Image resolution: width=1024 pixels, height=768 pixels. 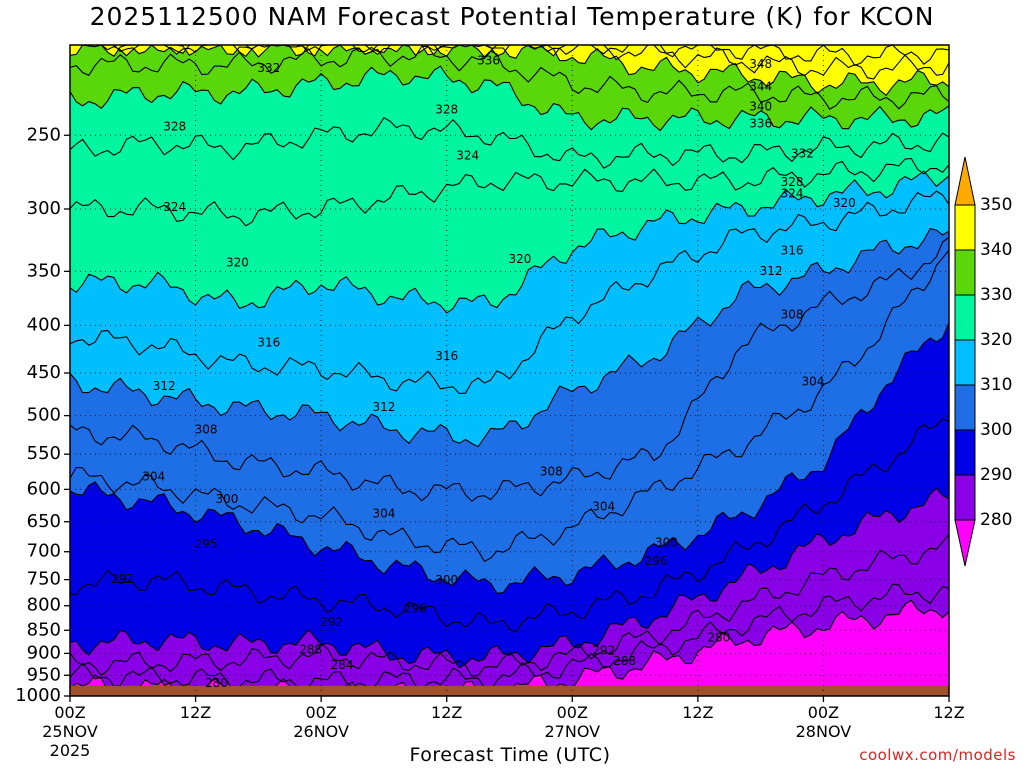 I want to click on ground-fill, so click(x=509, y=690).